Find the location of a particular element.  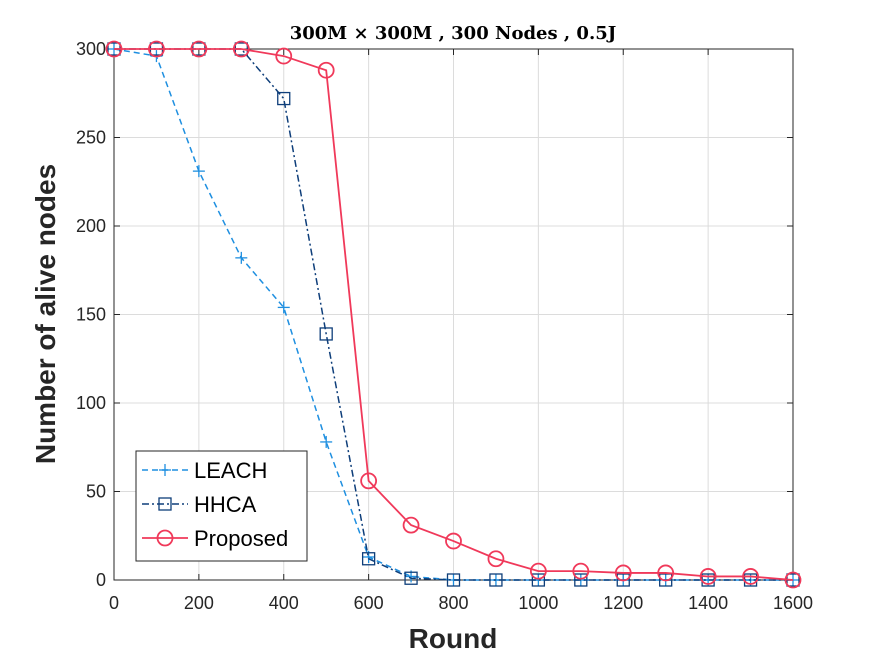

y-tick-label: 50 is located at coordinates (96, 492).